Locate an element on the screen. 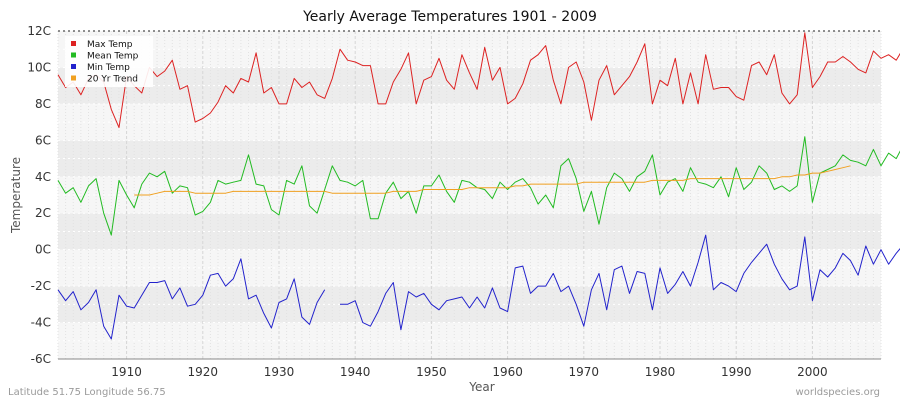 The height and width of the screenshot is (400, 900). legend-box is located at coordinates (109, 61).